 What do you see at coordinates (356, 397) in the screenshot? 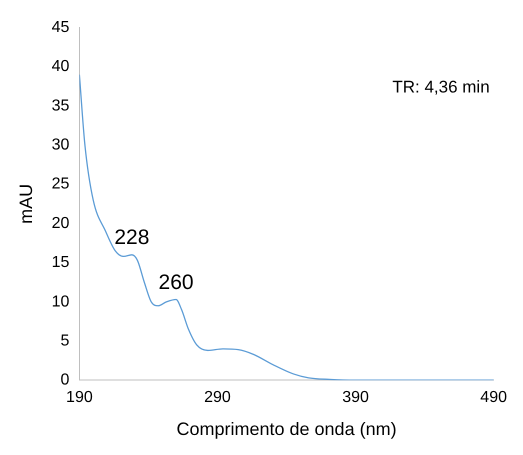
I see `x-tick-label: 390` at bounding box center [356, 397].